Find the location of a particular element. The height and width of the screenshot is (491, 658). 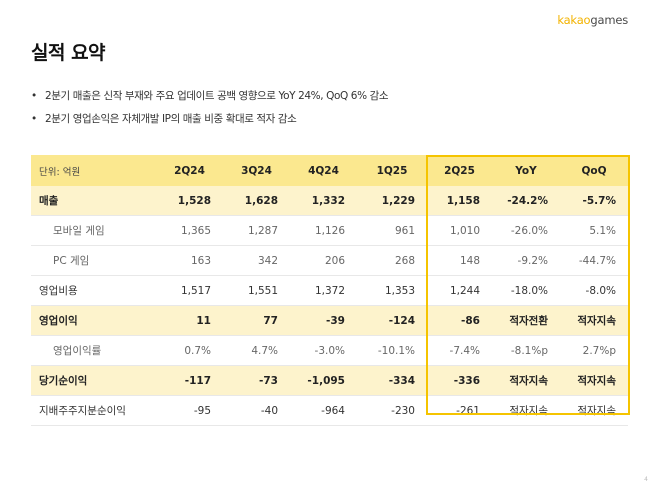

table-cell: 11 is located at coordinates (189, 320).